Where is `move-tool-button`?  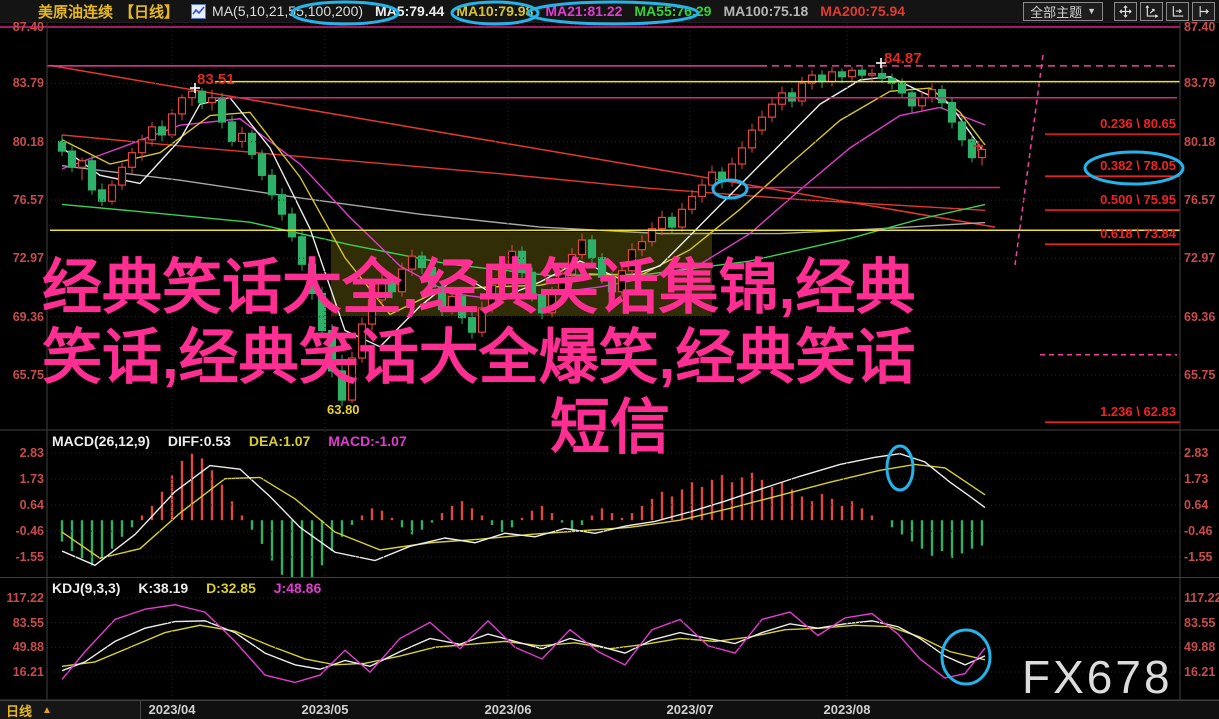
move-tool-button is located at coordinates (1125, 11).